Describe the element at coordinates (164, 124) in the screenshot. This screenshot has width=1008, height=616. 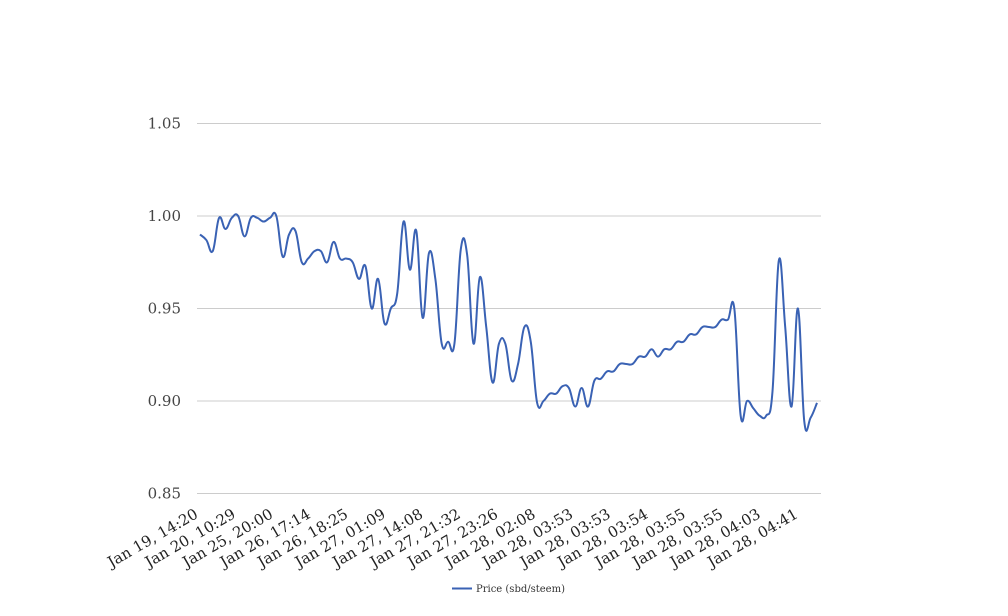
I see `y-tick-label: 1.05` at that location.